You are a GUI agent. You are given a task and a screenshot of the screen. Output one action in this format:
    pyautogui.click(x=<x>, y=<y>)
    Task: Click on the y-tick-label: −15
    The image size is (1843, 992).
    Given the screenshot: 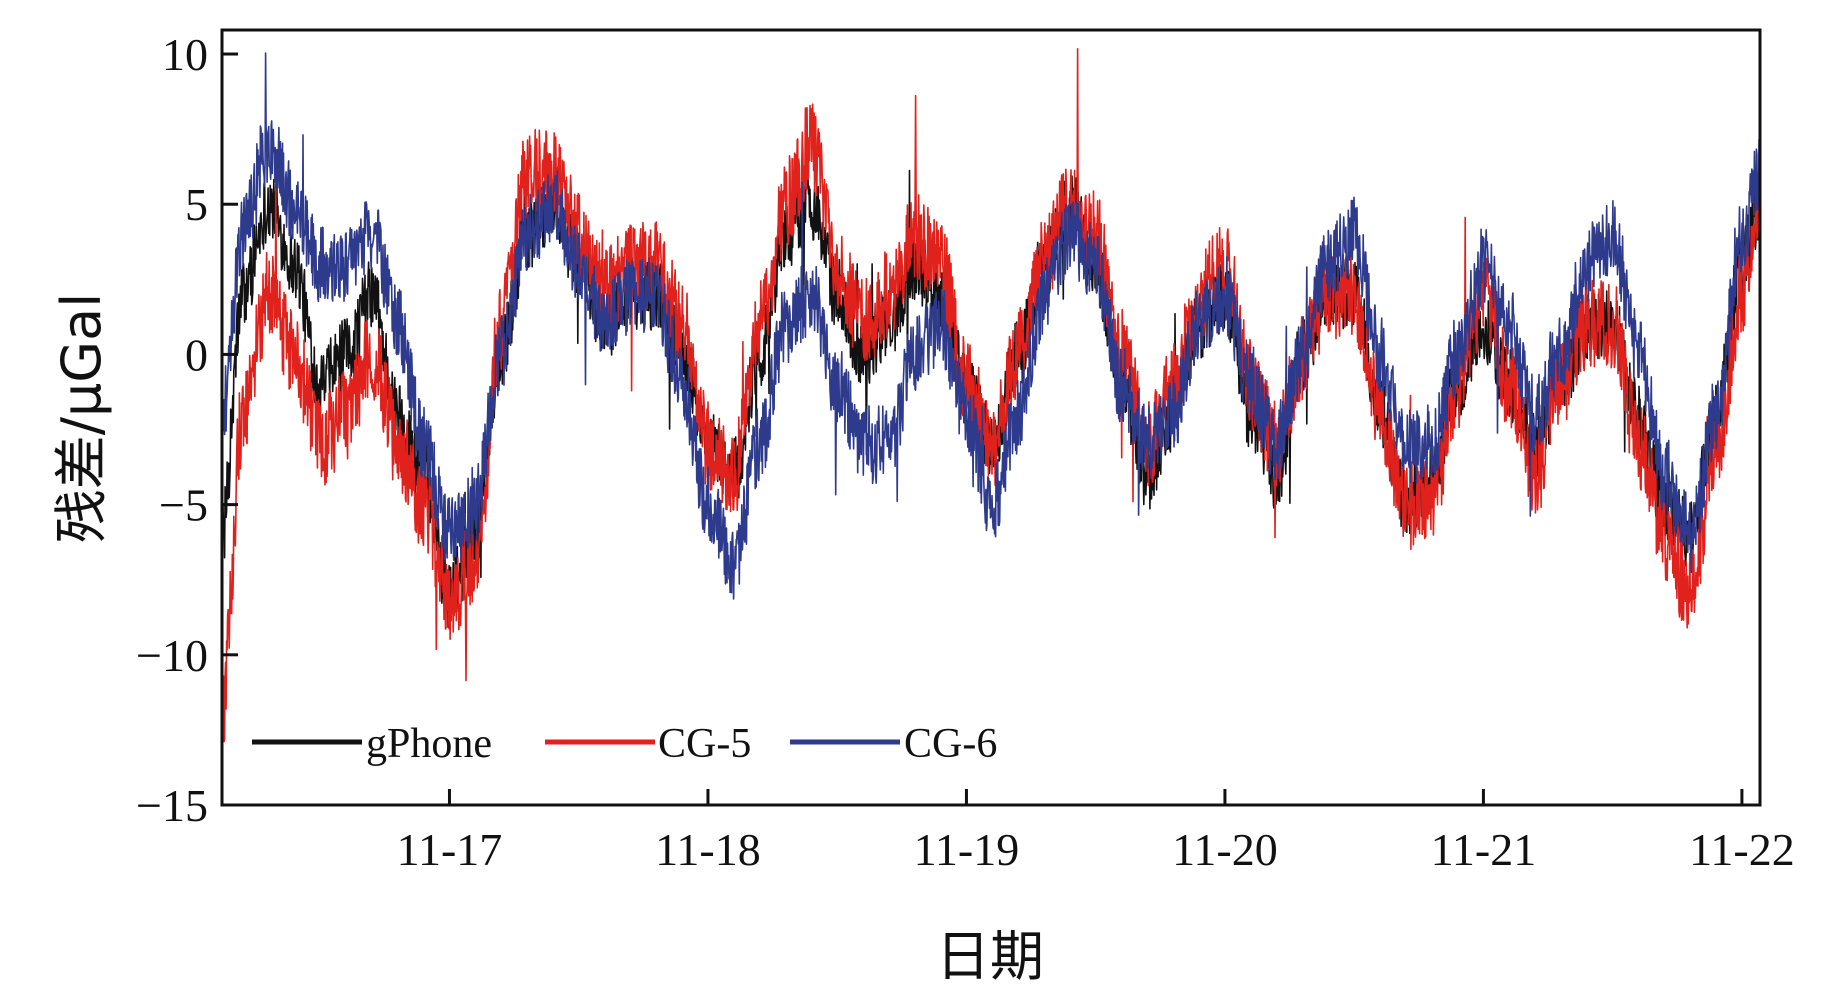 What is the action you would take?
    pyautogui.click(x=172, y=805)
    